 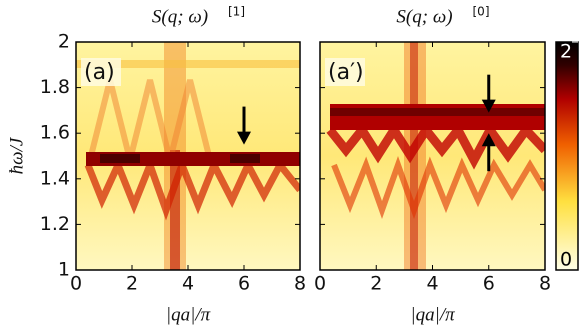 I want to click on y-tick-label: 1.4, so click(x=55, y=178).